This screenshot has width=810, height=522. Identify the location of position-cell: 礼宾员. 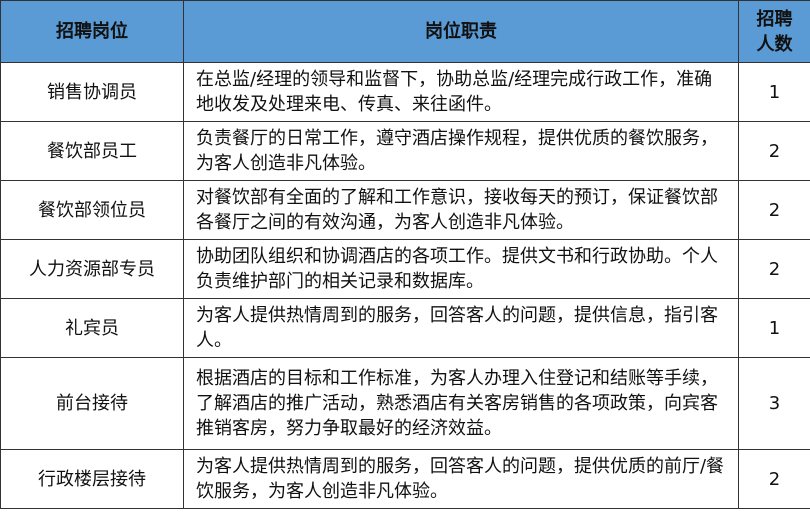
(92, 328).